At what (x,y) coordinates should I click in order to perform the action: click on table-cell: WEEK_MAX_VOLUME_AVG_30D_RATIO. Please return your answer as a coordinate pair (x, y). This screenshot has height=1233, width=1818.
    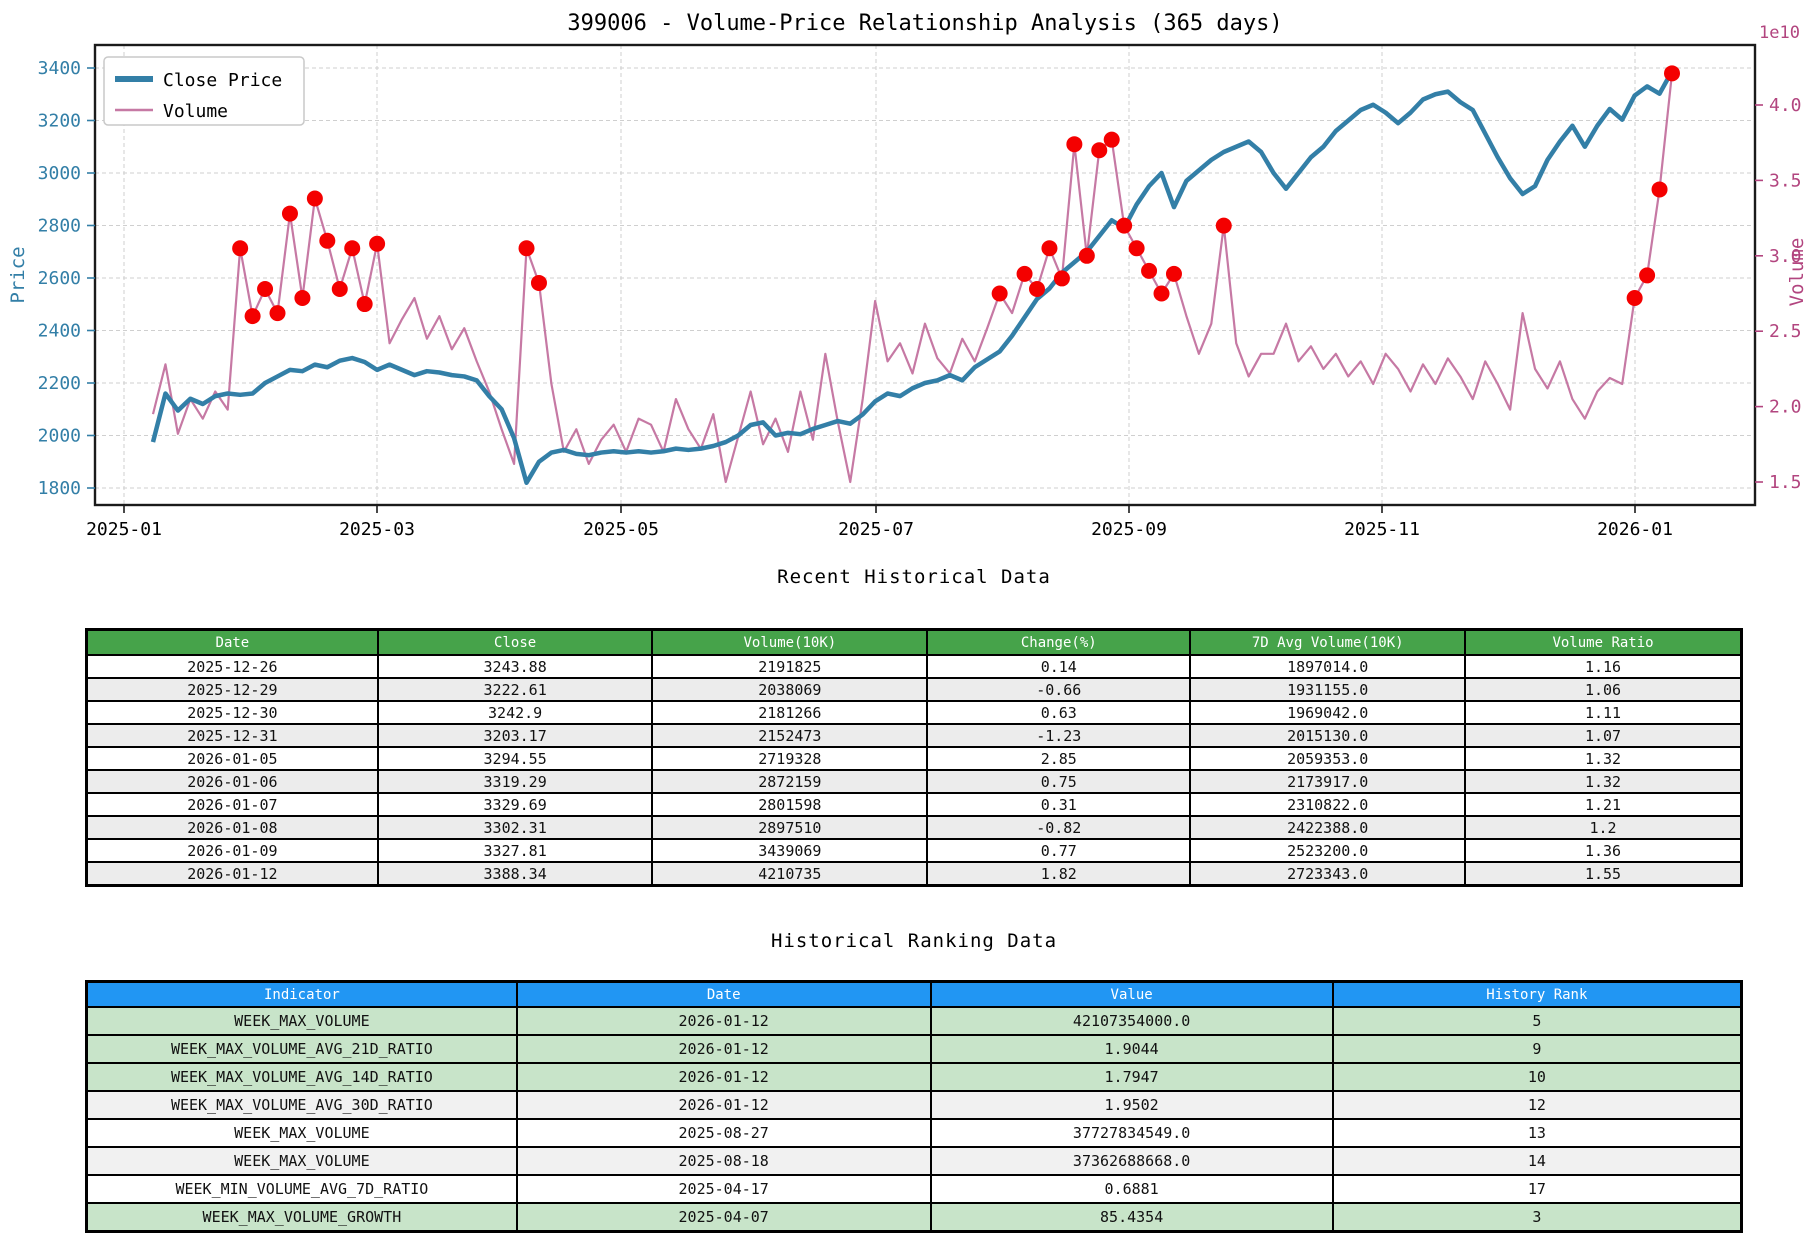
    Looking at the image, I should click on (301, 1105).